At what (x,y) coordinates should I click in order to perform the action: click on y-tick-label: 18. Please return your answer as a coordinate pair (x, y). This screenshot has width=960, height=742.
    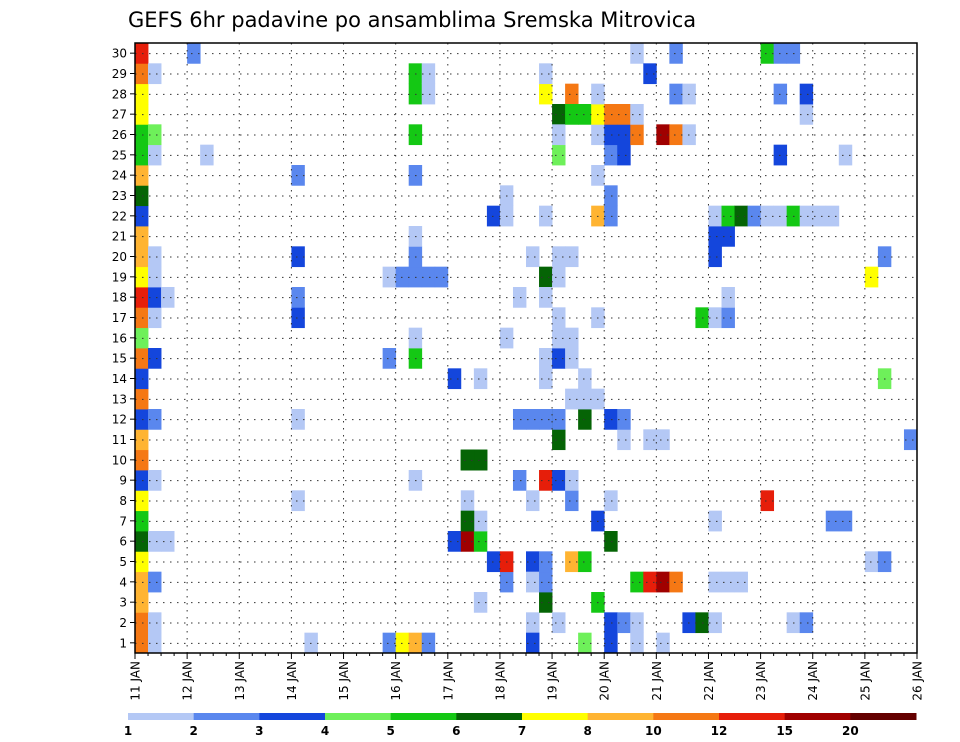
    Looking at the image, I should click on (119, 298).